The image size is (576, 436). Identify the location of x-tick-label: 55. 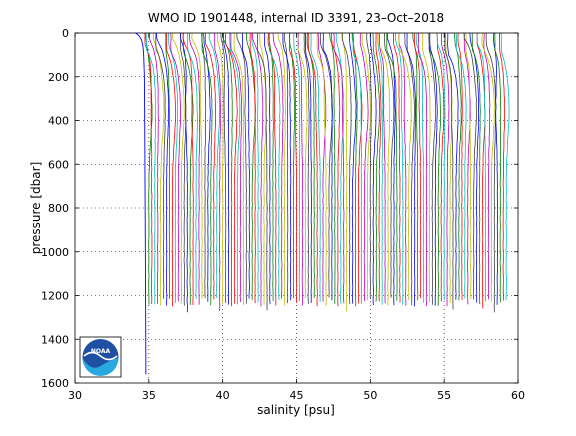
(444, 395).